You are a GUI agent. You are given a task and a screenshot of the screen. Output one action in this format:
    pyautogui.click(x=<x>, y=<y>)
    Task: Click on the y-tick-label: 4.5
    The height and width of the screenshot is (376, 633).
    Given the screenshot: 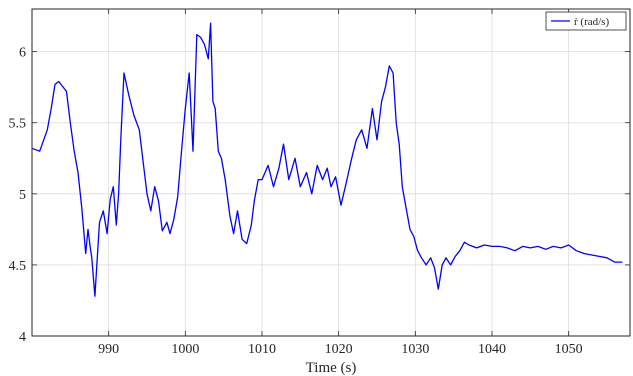 What is the action you would take?
    pyautogui.click(x=18, y=266)
    